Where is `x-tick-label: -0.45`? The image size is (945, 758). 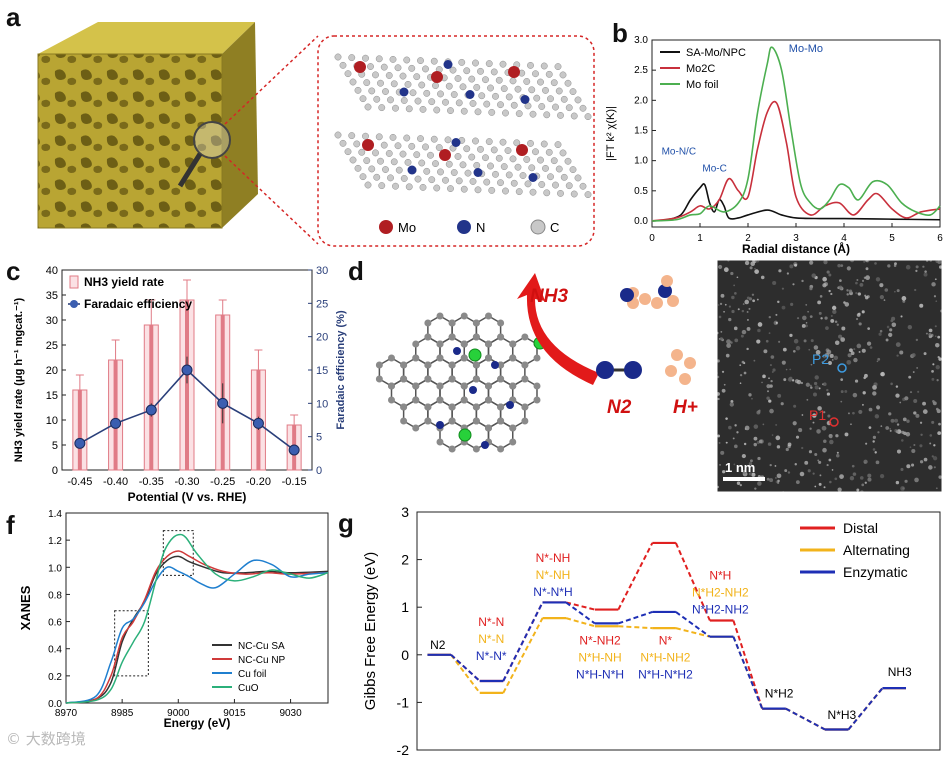 x-tick-label: -0.45 is located at coordinates (79, 482).